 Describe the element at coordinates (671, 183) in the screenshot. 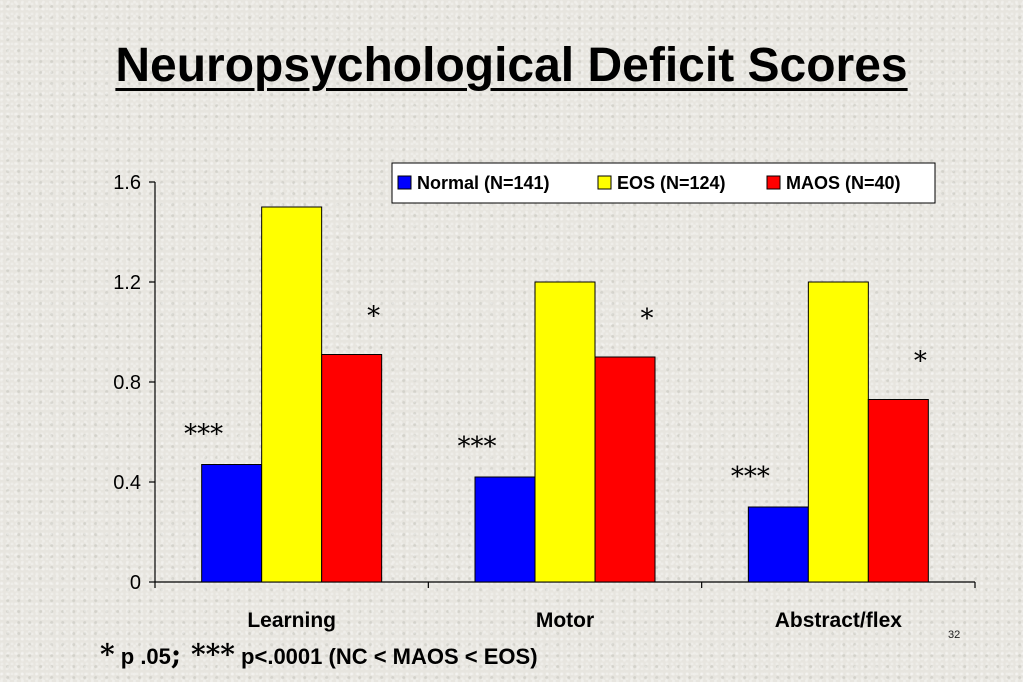

I see `legend-label: EOS (N=124)` at that location.